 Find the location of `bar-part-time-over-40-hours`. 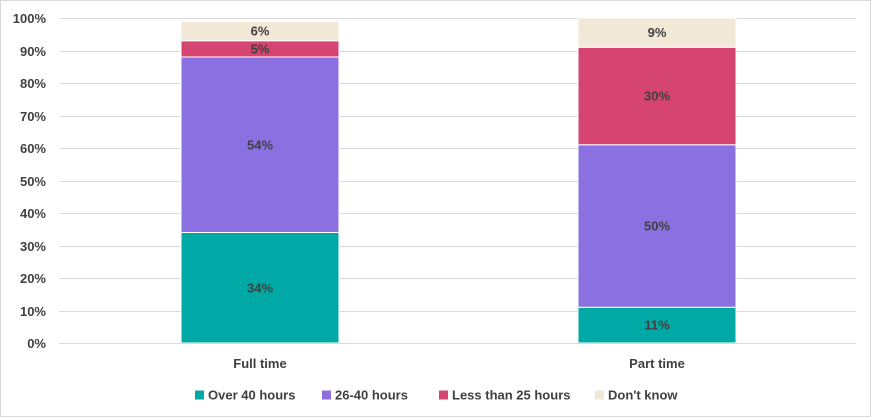

bar-part-time-over-40-hours is located at coordinates (657, 325).